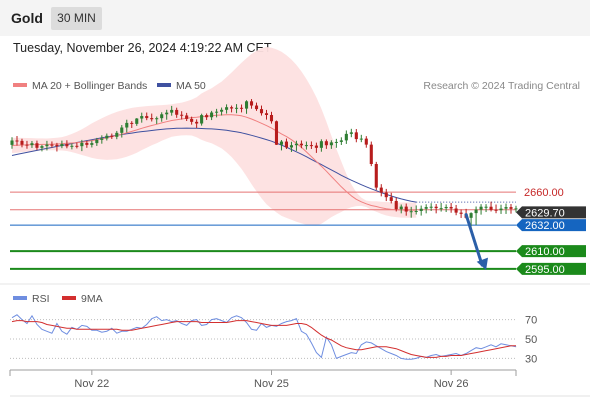 This screenshot has height=400, width=590. What do you see at coordinates (531, 340) in the screenshot?
I see `rsi-tick-label-50: 50` at bounding box center [531, 340].